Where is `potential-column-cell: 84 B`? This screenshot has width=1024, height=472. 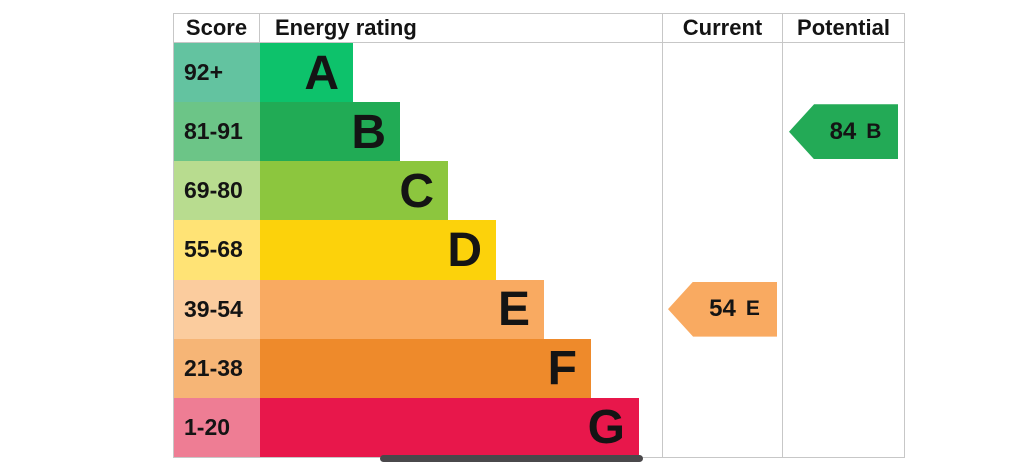
potential-column-cell: 84 B is located at coordinates (843, 132).